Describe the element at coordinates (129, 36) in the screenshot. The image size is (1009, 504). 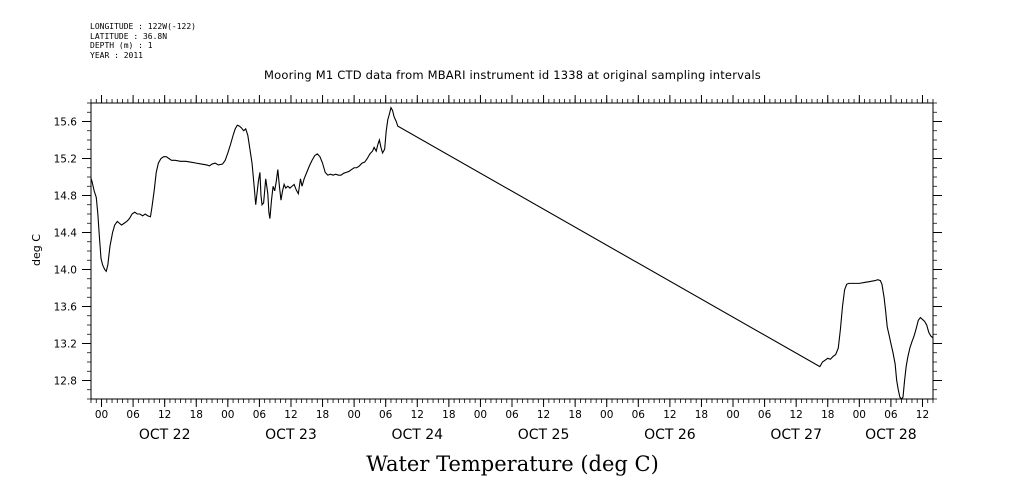
I see `latitude-label: LATITUDE : 36.8N` at that location.